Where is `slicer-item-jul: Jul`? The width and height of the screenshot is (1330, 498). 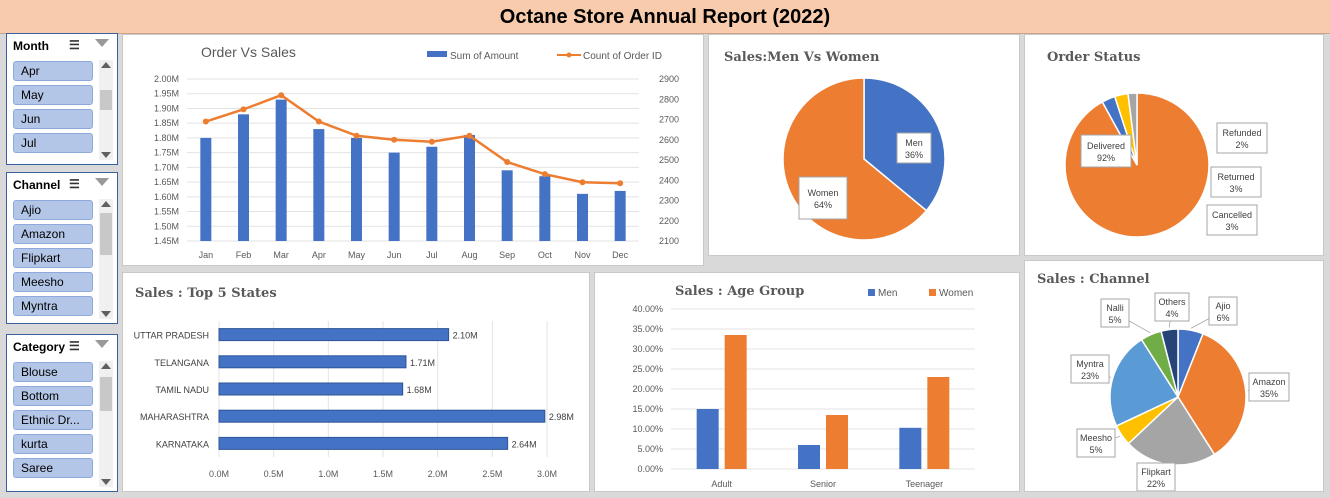 slicer-item-jul: Jul is located at coordinates (53, 143).